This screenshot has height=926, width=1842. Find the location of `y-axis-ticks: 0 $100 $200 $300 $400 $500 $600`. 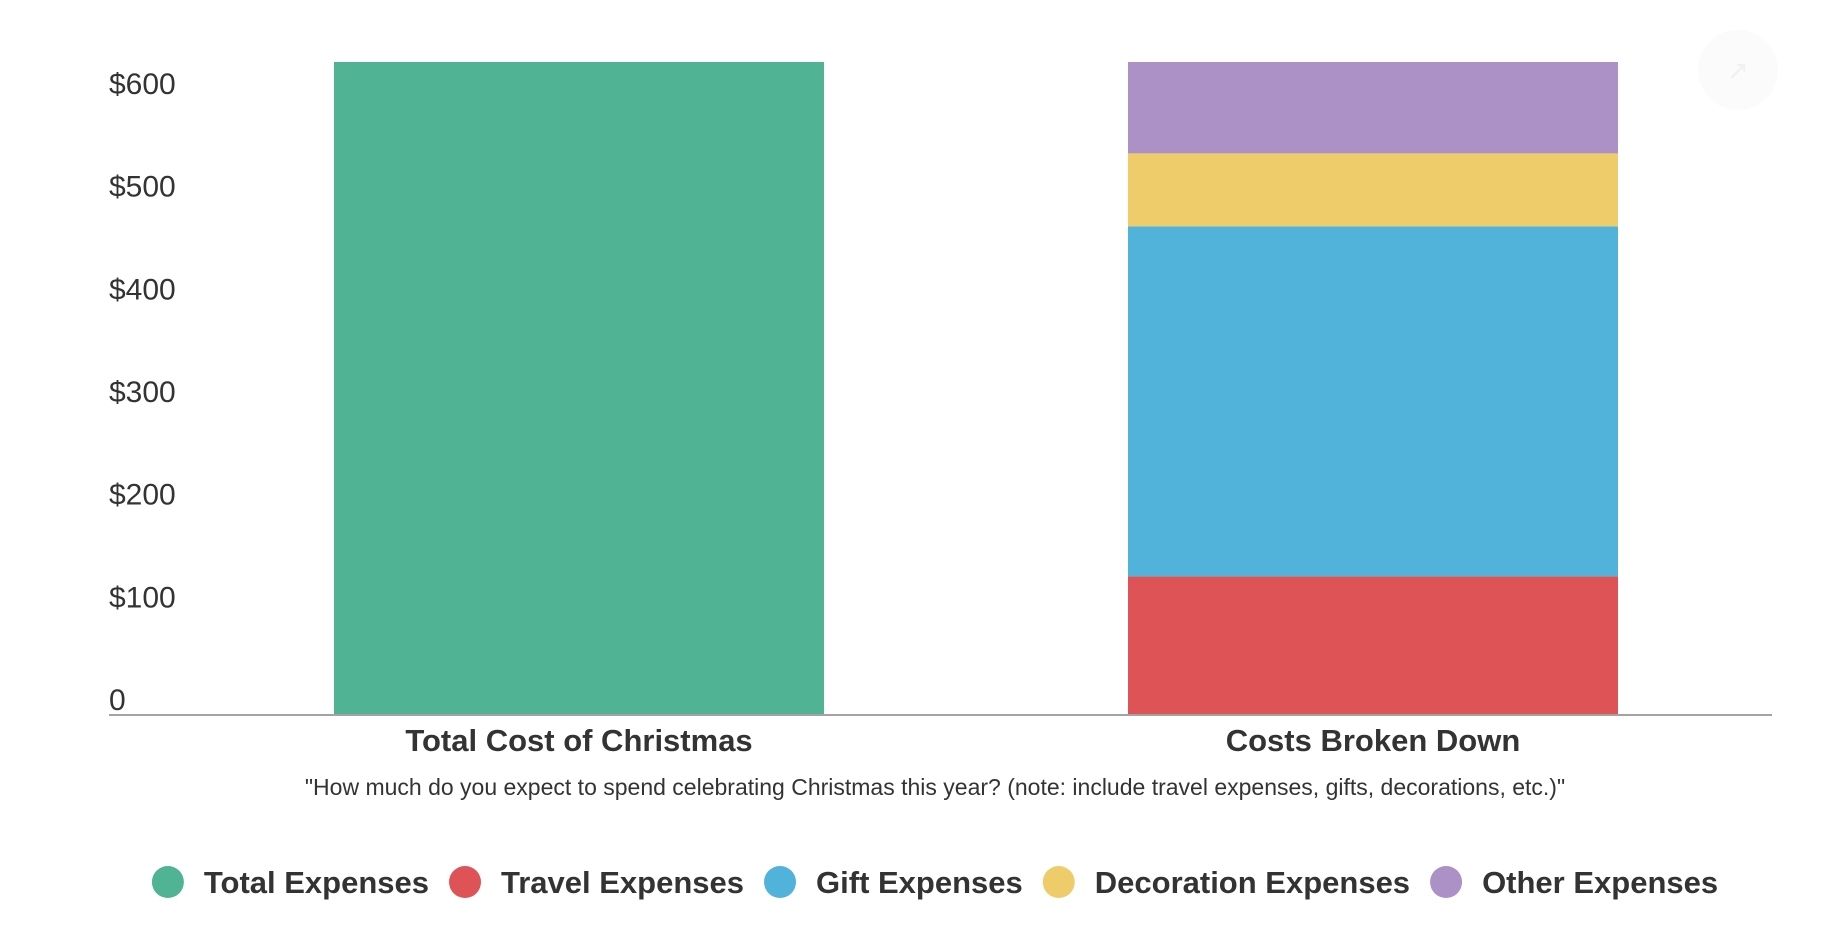

y-axis-ticks: 0 $100 $200 $300 $400 $500 $600 is located at coordinates (142, 392).